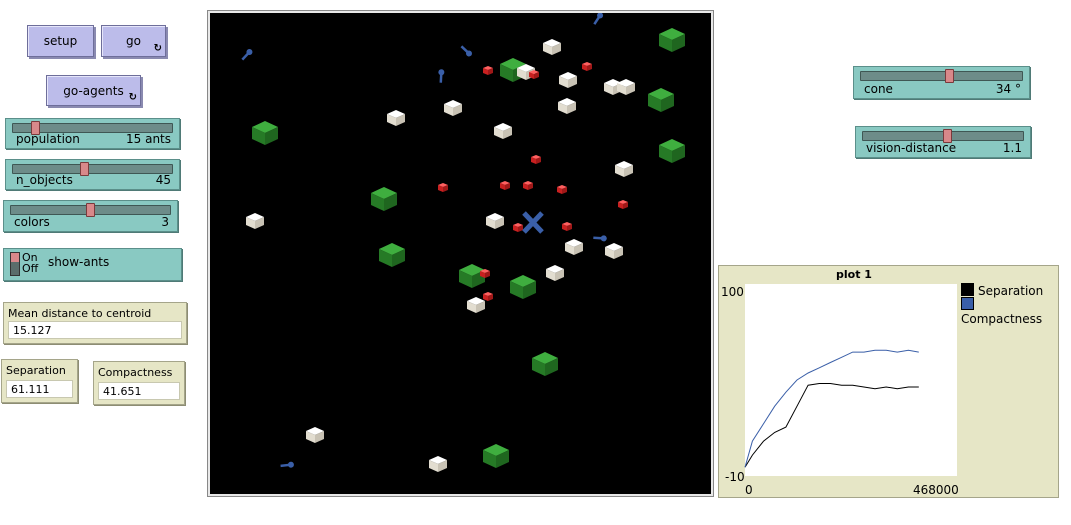  I want to click on slider-value: 15 ants, so click(148, 139).